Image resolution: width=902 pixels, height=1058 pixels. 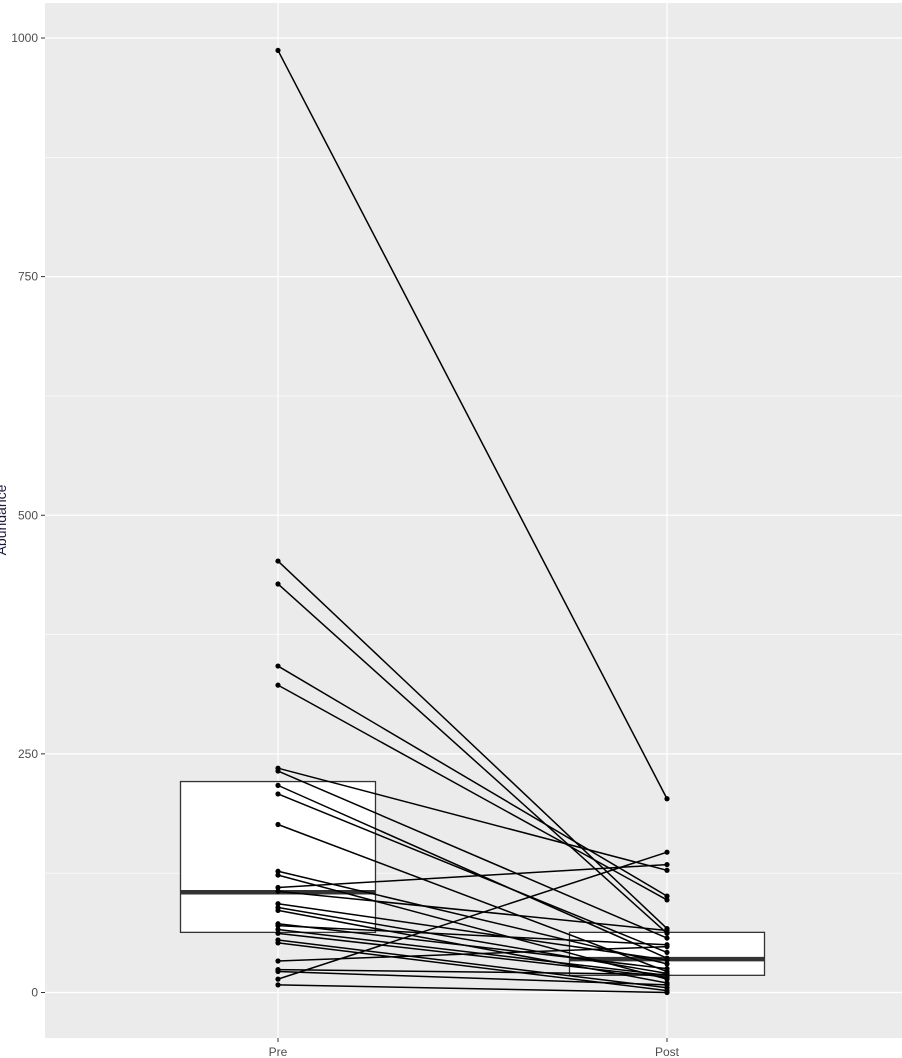 I want to click on y-tick-label: 250, so click(x=28, y=754).